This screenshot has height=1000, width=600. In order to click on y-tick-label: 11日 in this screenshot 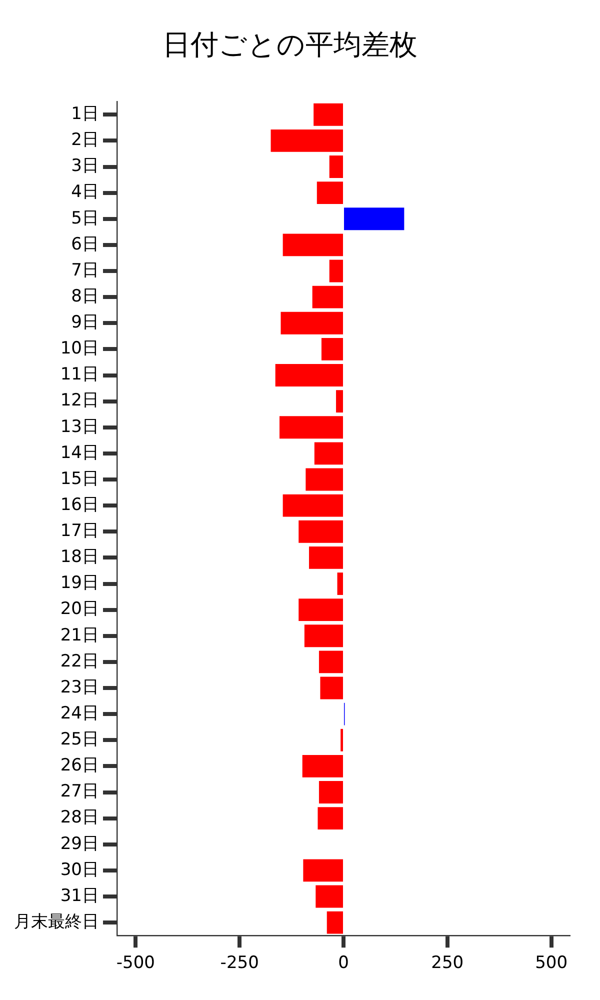, I will do `click(79, 374)`.